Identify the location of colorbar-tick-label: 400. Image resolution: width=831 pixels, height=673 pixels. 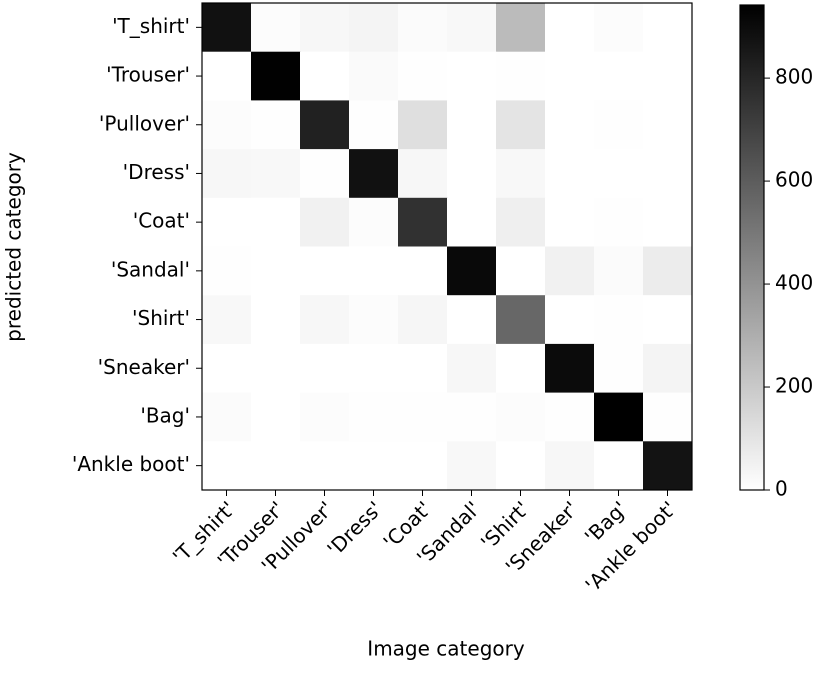
(794, 283).